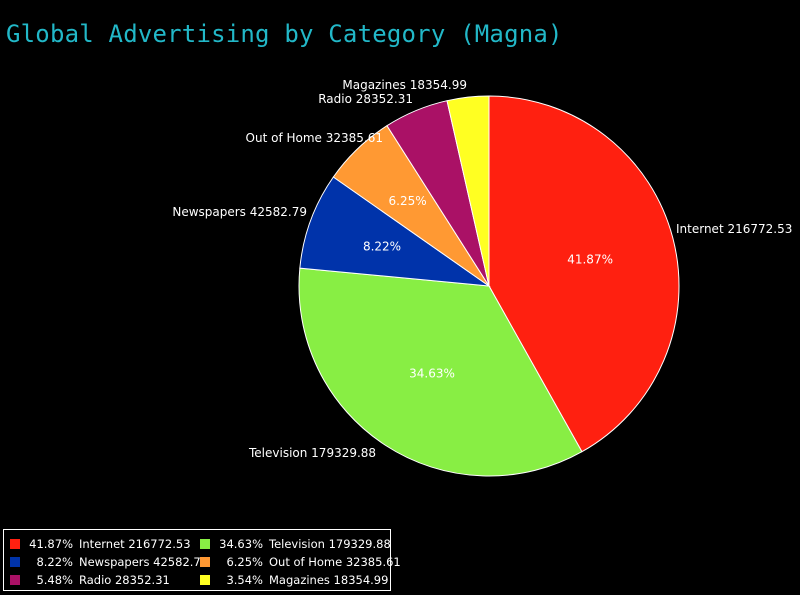 The image size is (800, 595). Describe the element at coordinates (15, 544) in the screenshot. I see `legend-swatch-internet` at that location.